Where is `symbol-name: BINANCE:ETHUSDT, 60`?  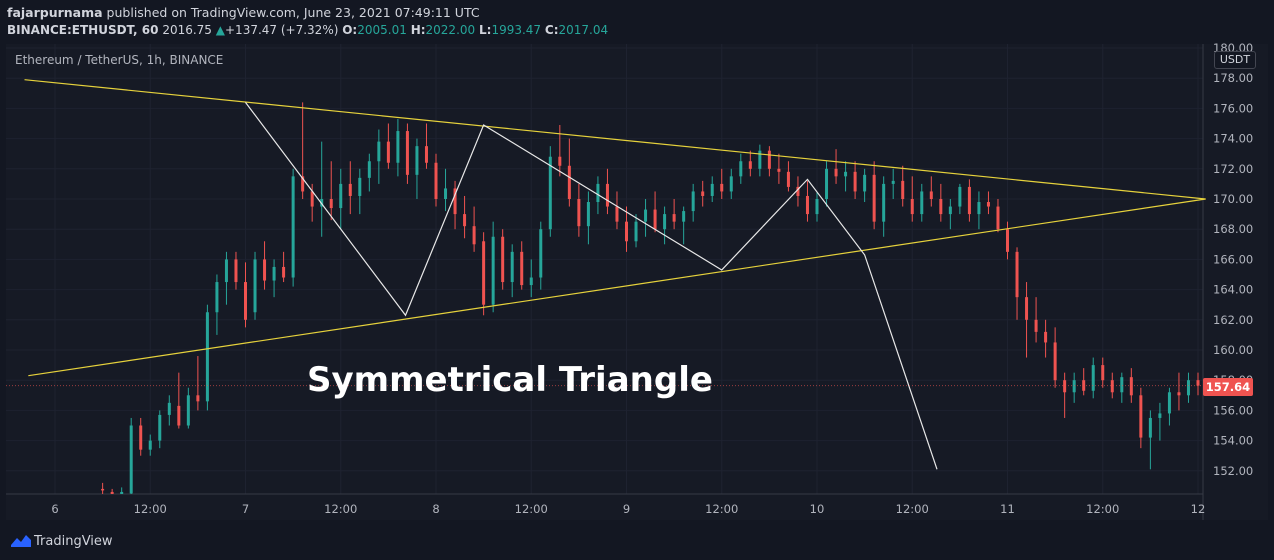
symbol-name: BINANCE:ETHUSDT, 60 is located at coordinates (83, 30).